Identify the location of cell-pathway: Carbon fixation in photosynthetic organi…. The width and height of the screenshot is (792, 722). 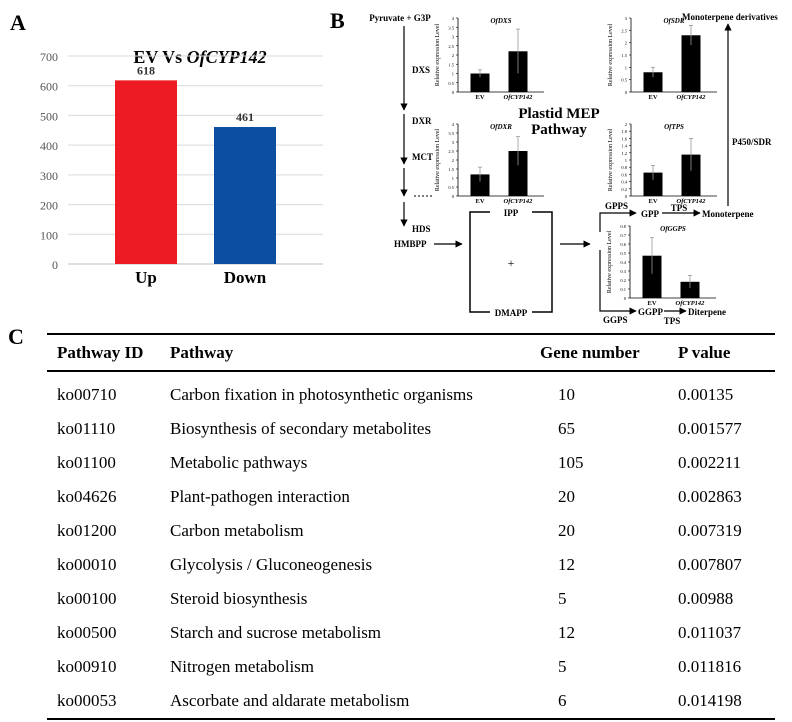
(321, 394).